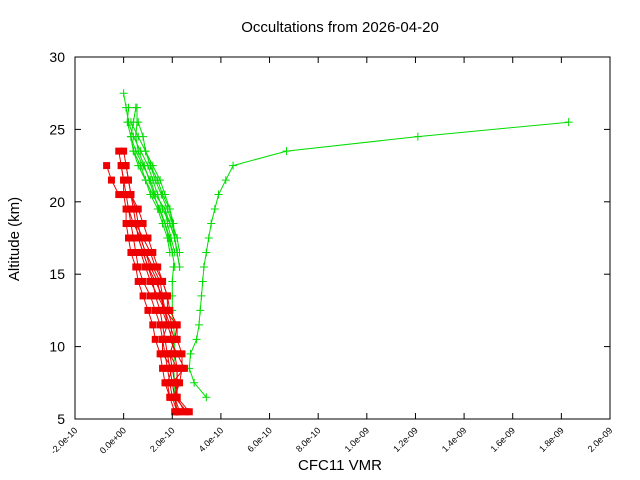  Describe the element at coordinates (64, 440) in the screenshot. I see `x-tick-label: -2.0e-10` at that location.